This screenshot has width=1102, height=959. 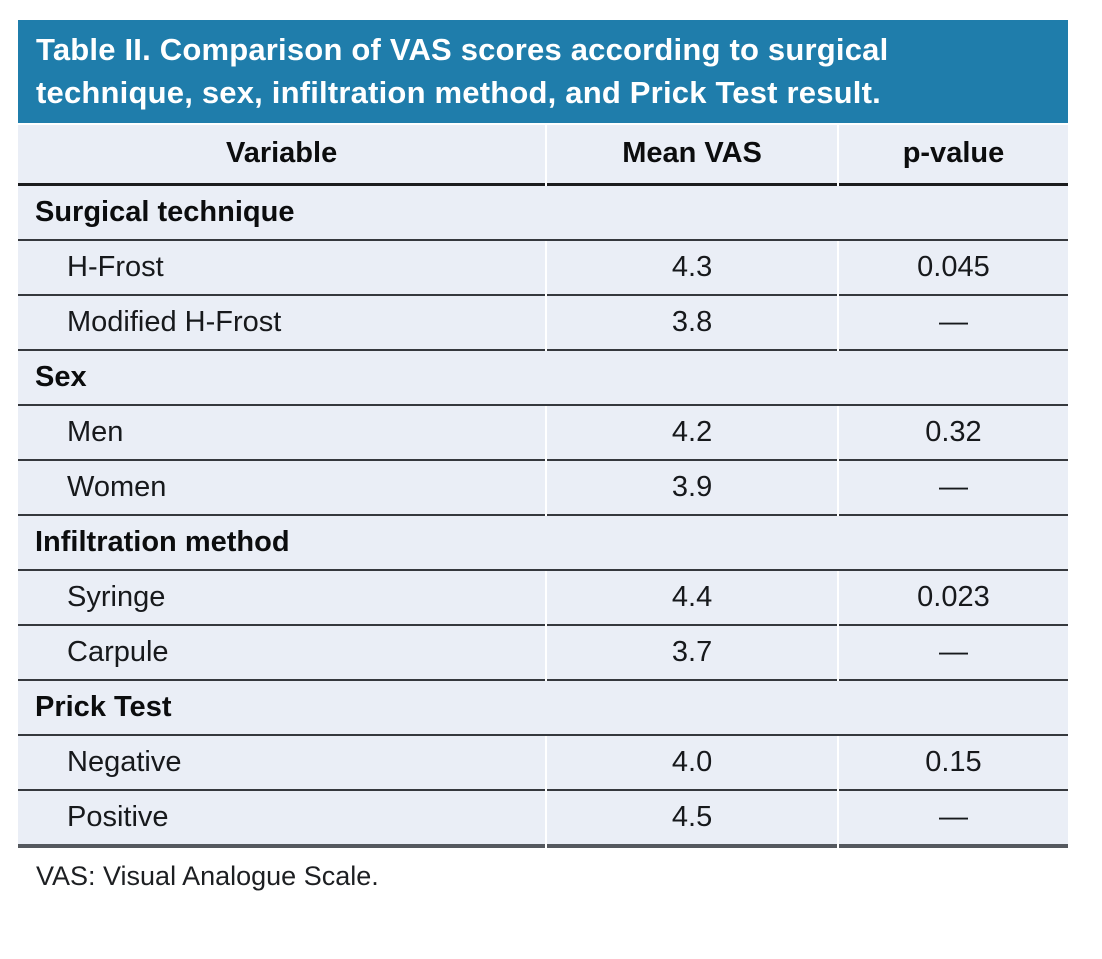 What do you see at coordinates (692, 155) in the screenshot?
I see `column-header-mean-vas: Mean VAS` at bounding box center [692, 155].